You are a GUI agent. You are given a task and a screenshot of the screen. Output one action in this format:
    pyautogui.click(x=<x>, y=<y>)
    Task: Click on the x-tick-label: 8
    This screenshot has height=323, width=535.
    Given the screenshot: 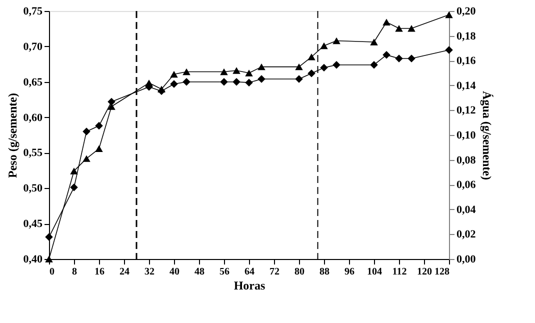 What is the action you would take?
    pyautogui.click(x=74, y=272)
    